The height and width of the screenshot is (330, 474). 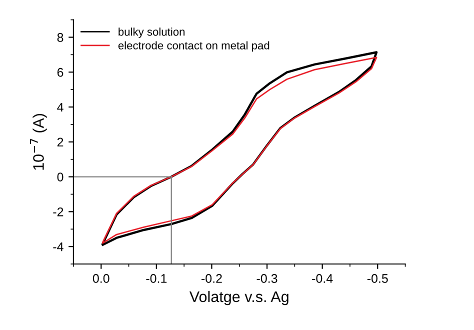 I want to click on y-tick-label: 4, so click(x=60, y=107).